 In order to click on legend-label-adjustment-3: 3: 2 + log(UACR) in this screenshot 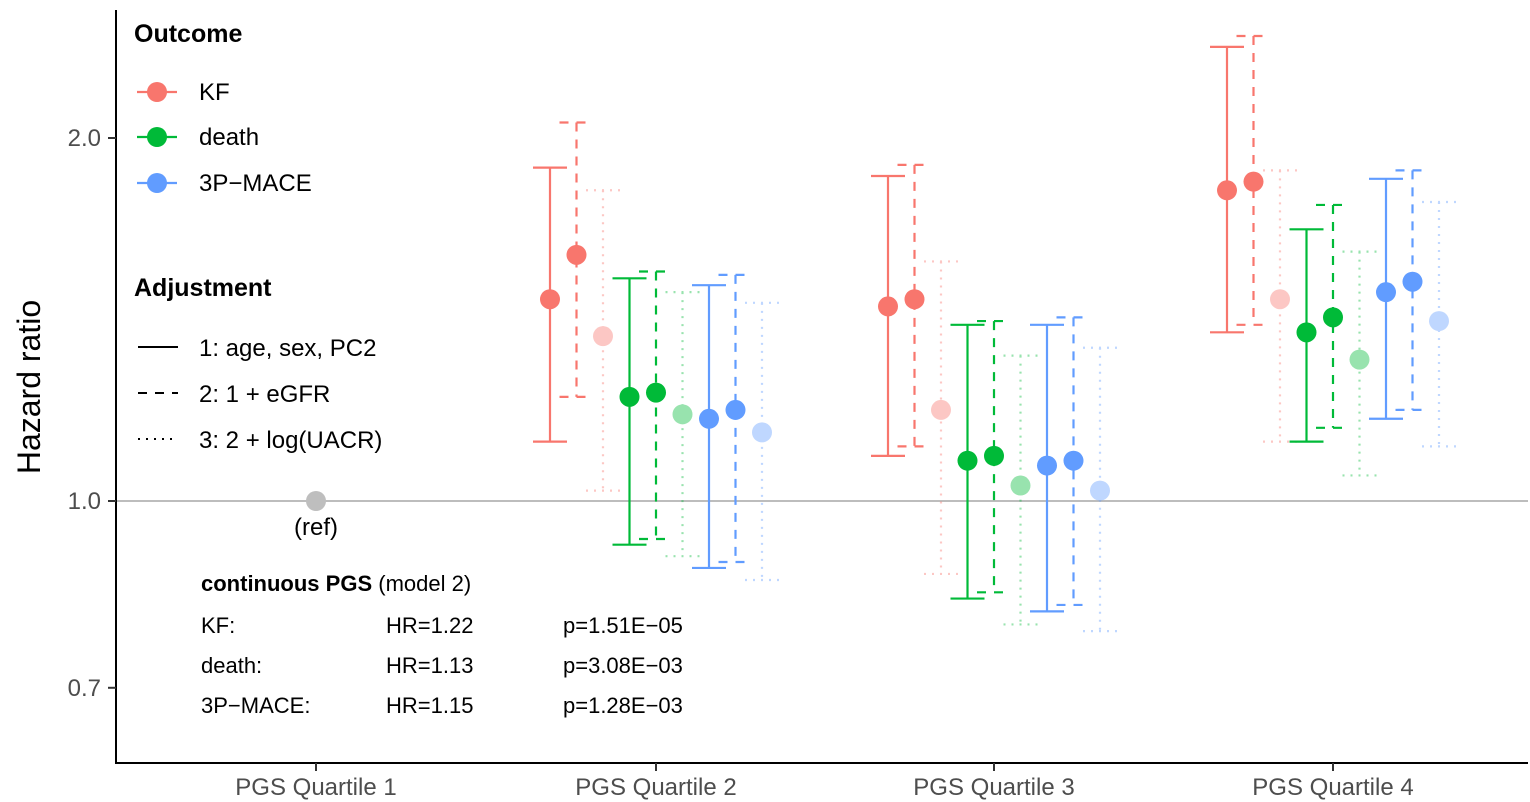, I will do `click(290, 440)`.